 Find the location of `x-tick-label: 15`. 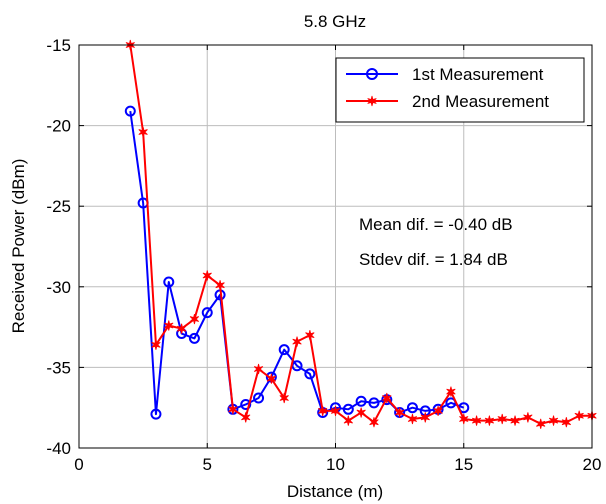

x-tick-label: 15 is located at coordinates (463, 464).